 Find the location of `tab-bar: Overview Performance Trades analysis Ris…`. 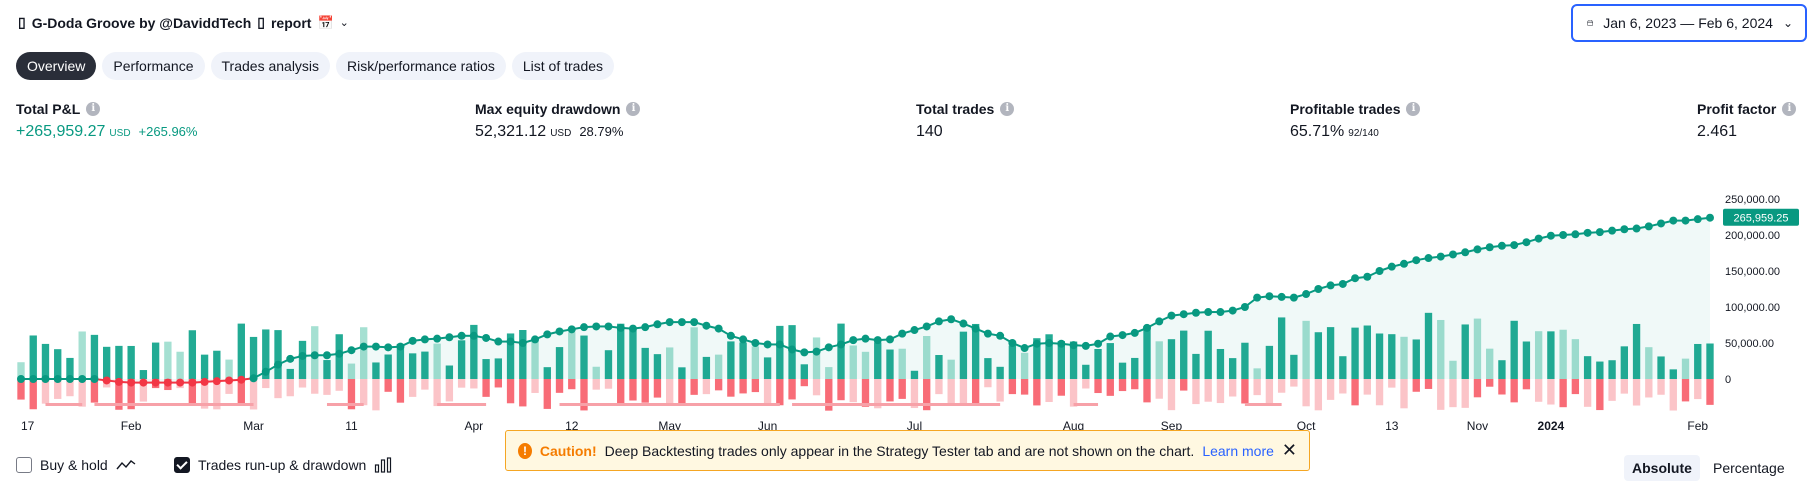

tab-bar: Overview Performance Trades analysis Ris… is located at coordinates (315, 66).